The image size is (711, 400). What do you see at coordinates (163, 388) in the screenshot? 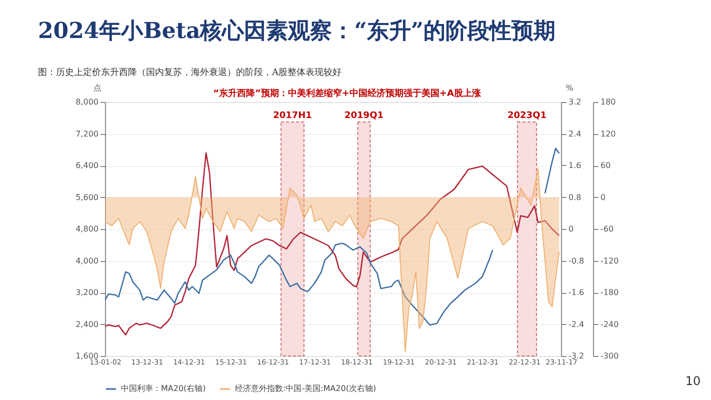
I see `legend-label: 中国利率：MA20(右轴)` at bounding box center [163, 388].